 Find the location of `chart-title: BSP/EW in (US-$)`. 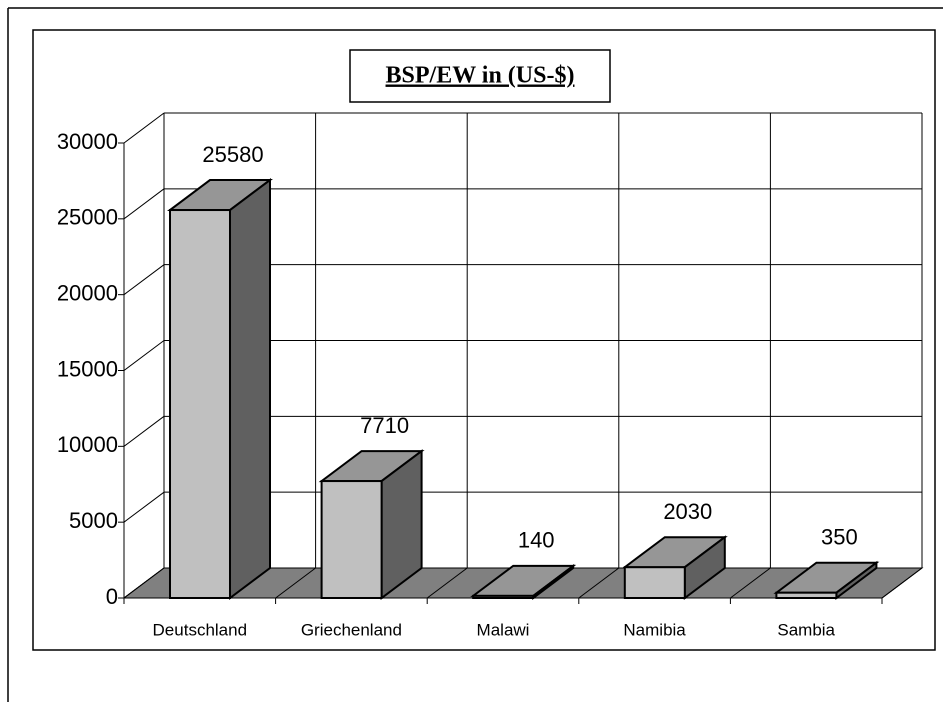

chart-title: BSP/EW in (US-$) is located at coordinates (480, 76).